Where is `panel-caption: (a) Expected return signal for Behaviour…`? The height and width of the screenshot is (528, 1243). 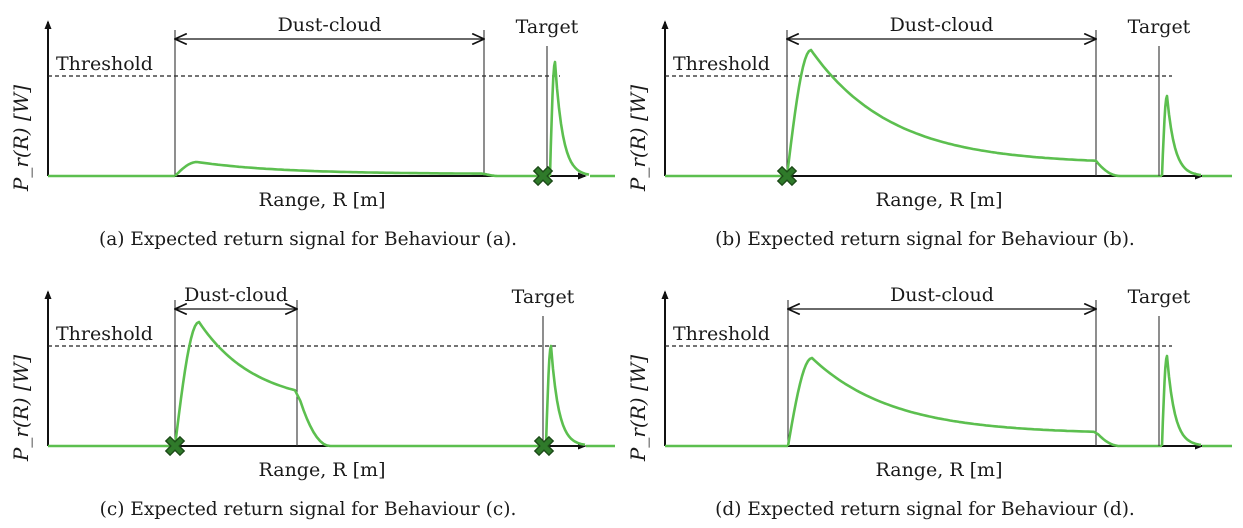
panel-caption: (a) Expected return signal for Behaviour… is located at coordinates (308, 239).